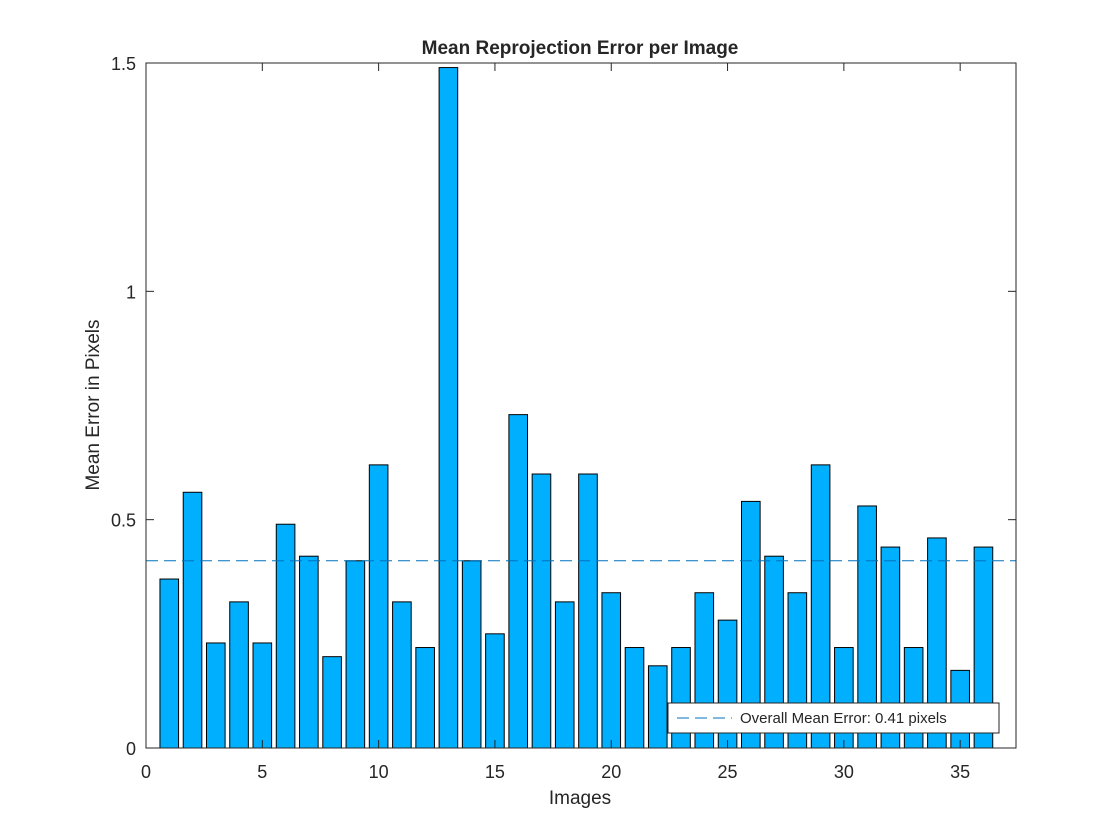  What do you see at coordinates (495, 772) in the screenshot?
I see `x-tick-label: 15` at bounding box center [495, 772].